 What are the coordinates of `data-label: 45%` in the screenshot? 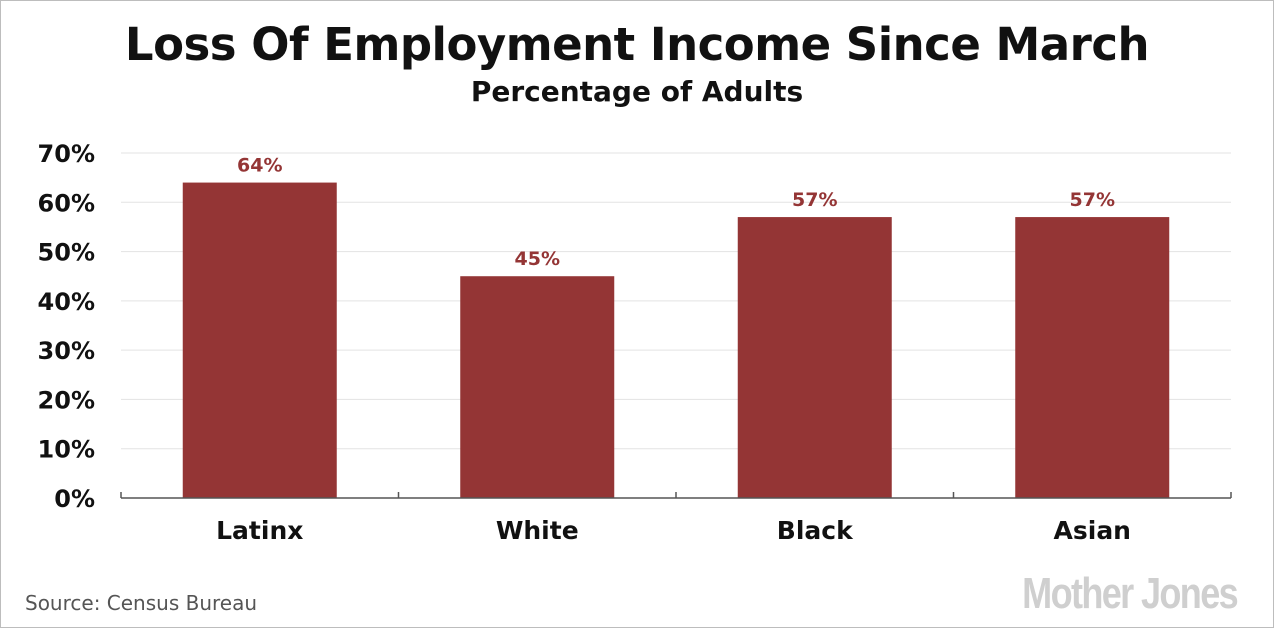 It's located at (537, 259).